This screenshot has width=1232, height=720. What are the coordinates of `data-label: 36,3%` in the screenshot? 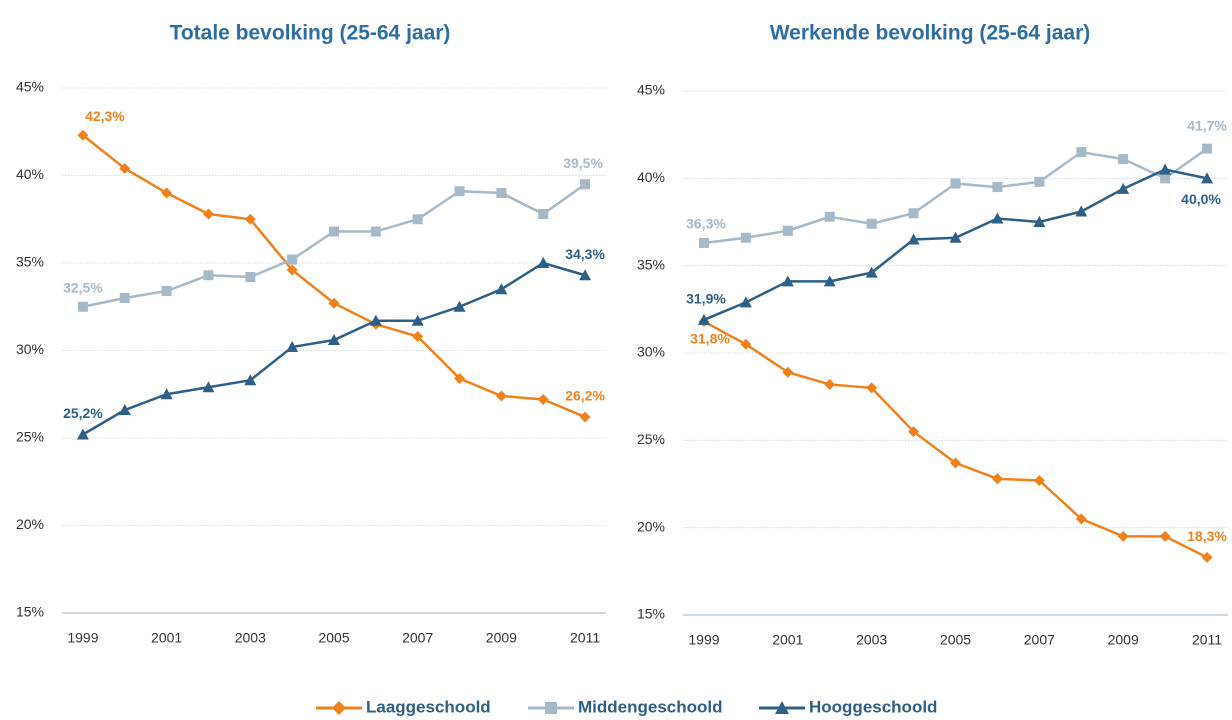 It's located at (706, 224).